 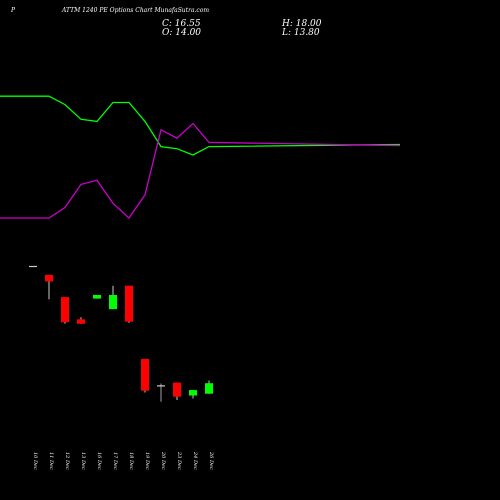 I want to click on high-value: H: 18.00, so click(x=302, y=24).